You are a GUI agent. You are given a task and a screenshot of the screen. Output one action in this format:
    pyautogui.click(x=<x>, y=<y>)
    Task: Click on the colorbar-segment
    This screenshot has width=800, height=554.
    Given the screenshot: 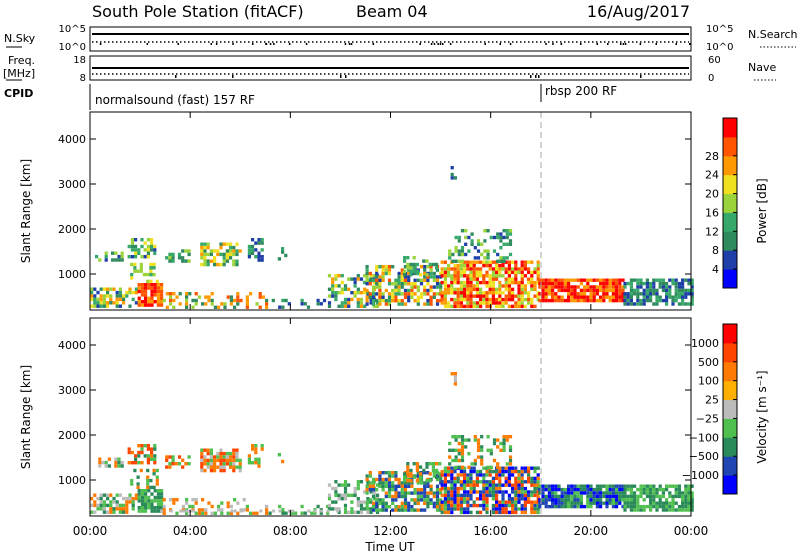 What is the action you would take?
    pyautogui.click(x=730, y=146)
    